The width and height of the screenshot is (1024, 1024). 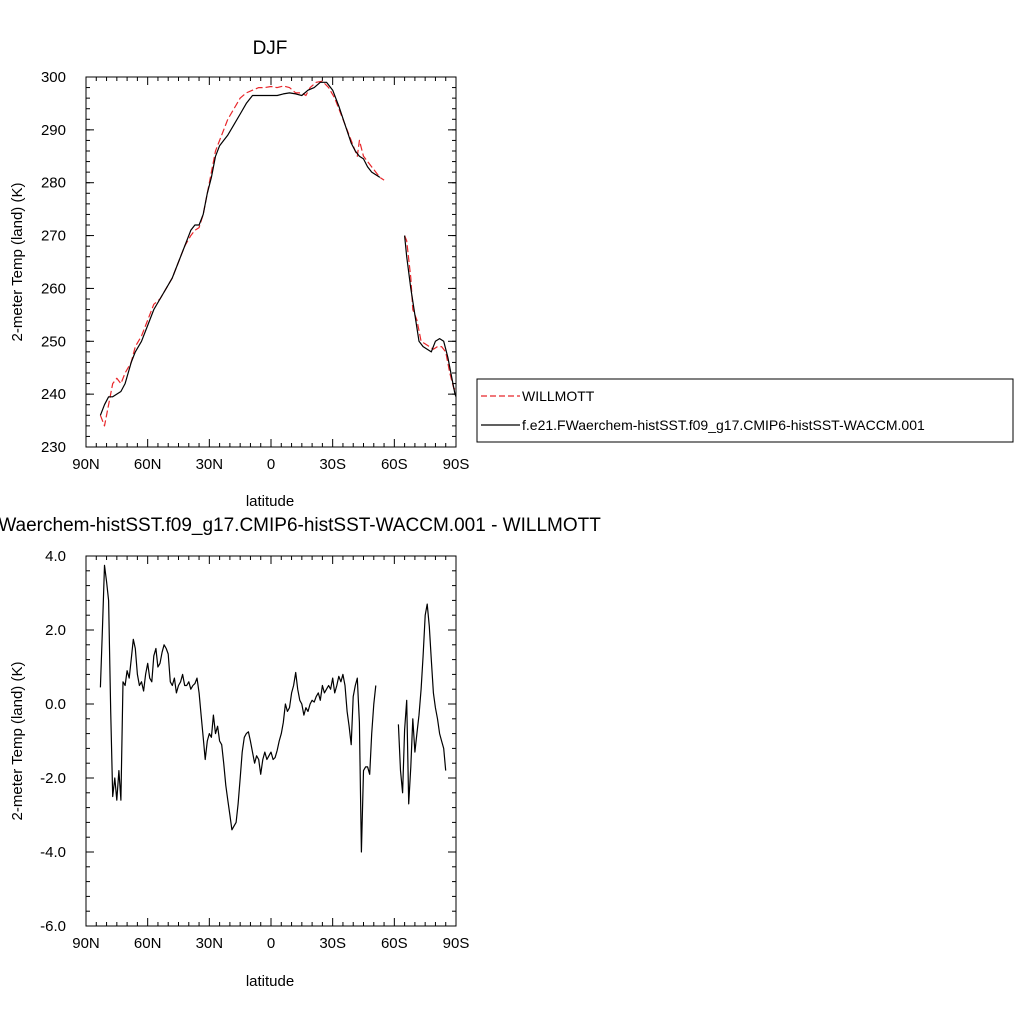 What do you see at coordinates (86, 464) in the screenshot?
I see `top-x-tick-label: 90N` at bounding box center [86, 464].